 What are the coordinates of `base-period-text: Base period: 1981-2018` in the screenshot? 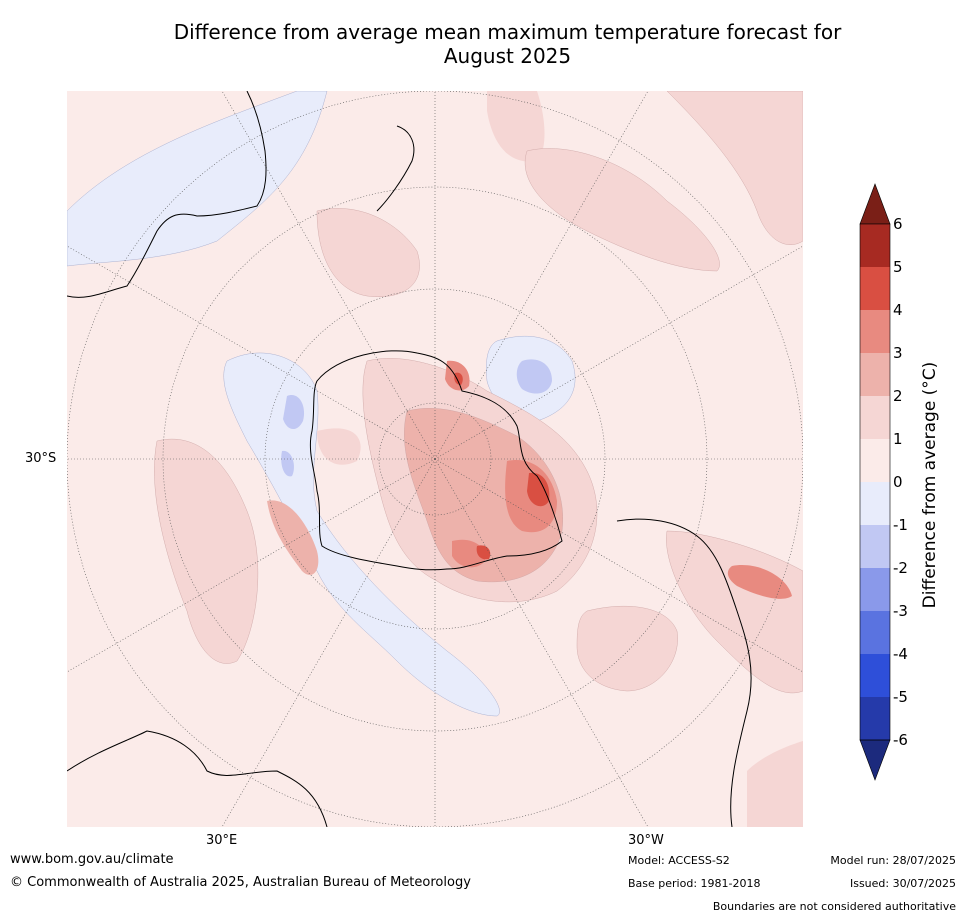 It's located at (694, 883).